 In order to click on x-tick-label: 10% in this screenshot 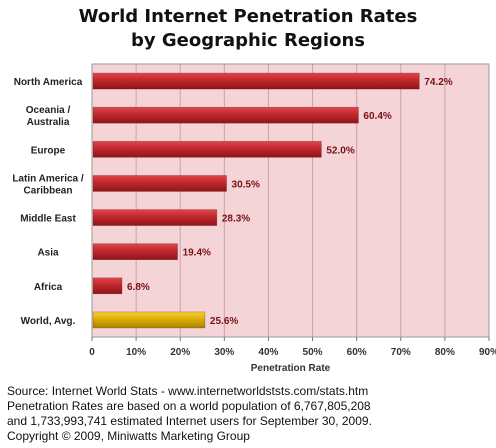, I will do `click(136, 352)`.